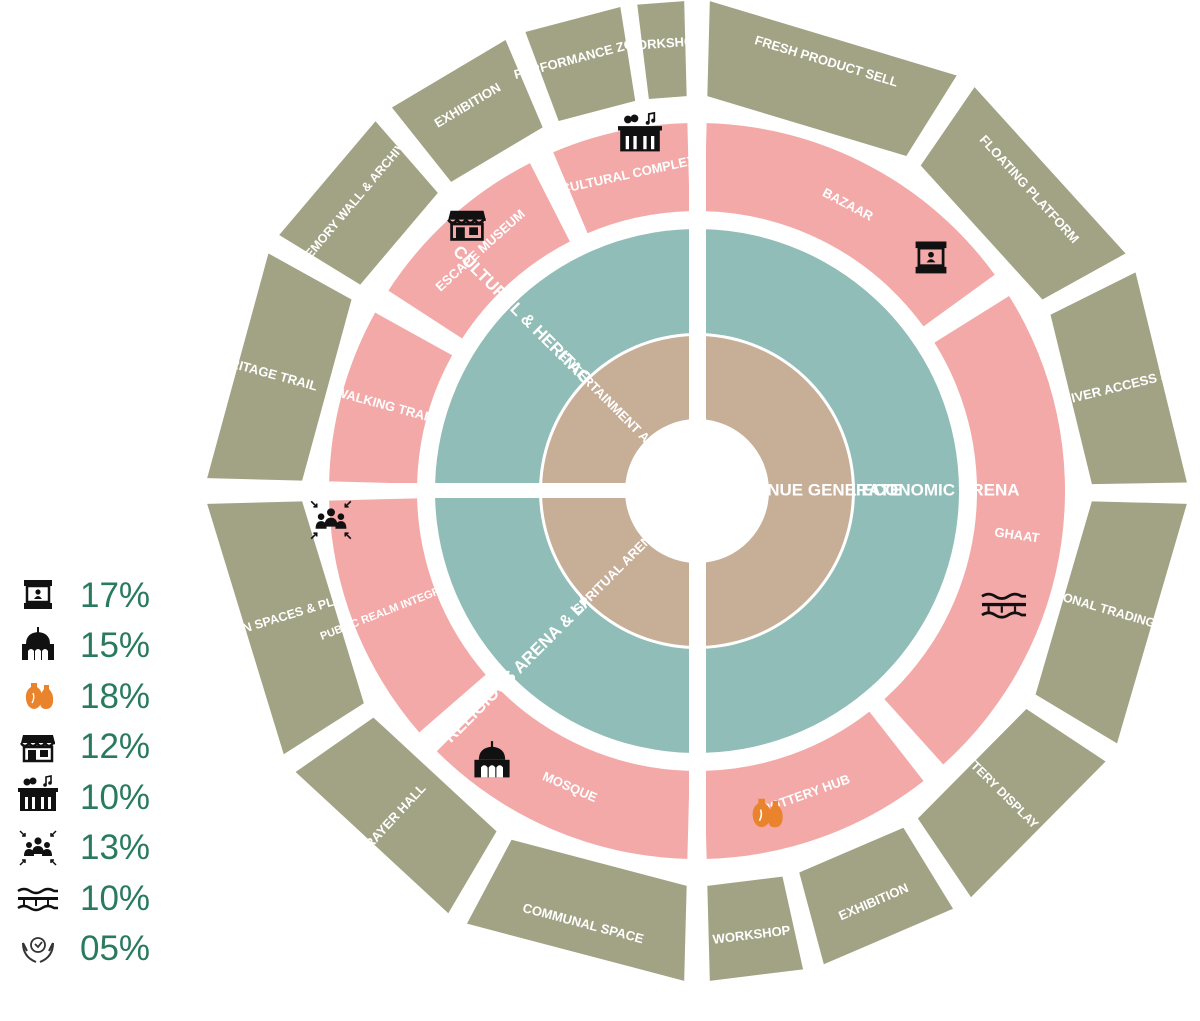 The height and width of the screenshot is (1021, 1200). Describe the element at coordinates (48, 898) in the screenshot. I see `steps-icon` at that location.